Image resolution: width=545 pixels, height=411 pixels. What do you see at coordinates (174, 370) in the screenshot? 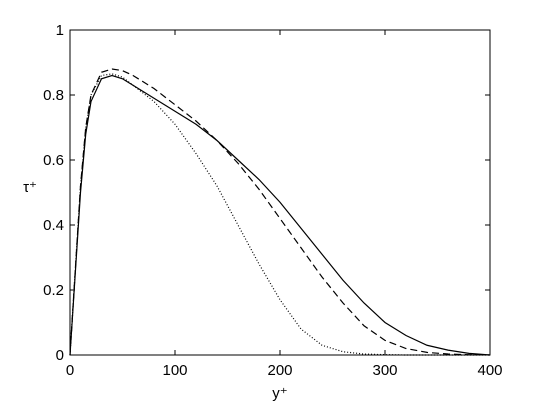
I see `x-tick-label: 100` at bounding box center [174, 370].